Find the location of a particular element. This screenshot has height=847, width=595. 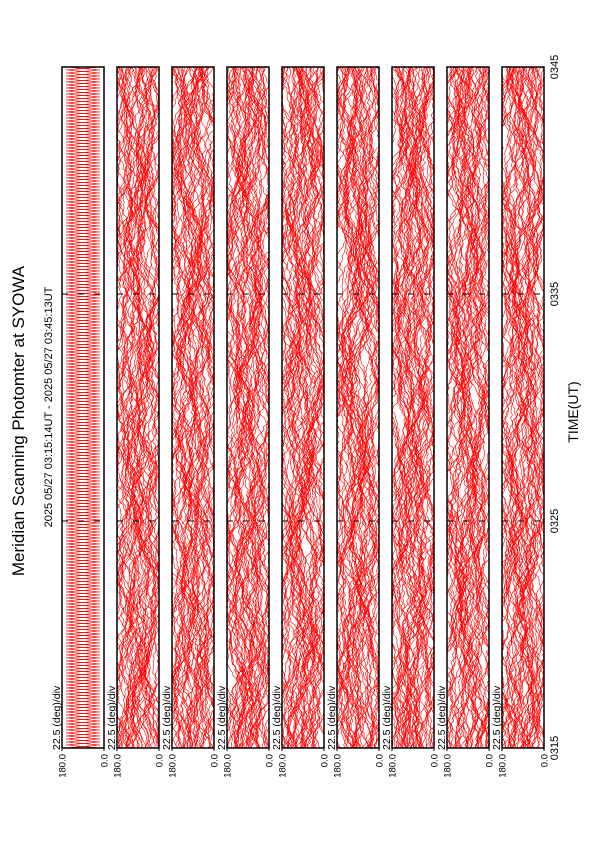

x-axis-label: TIME(UT) is located at coordinates (573, 411).